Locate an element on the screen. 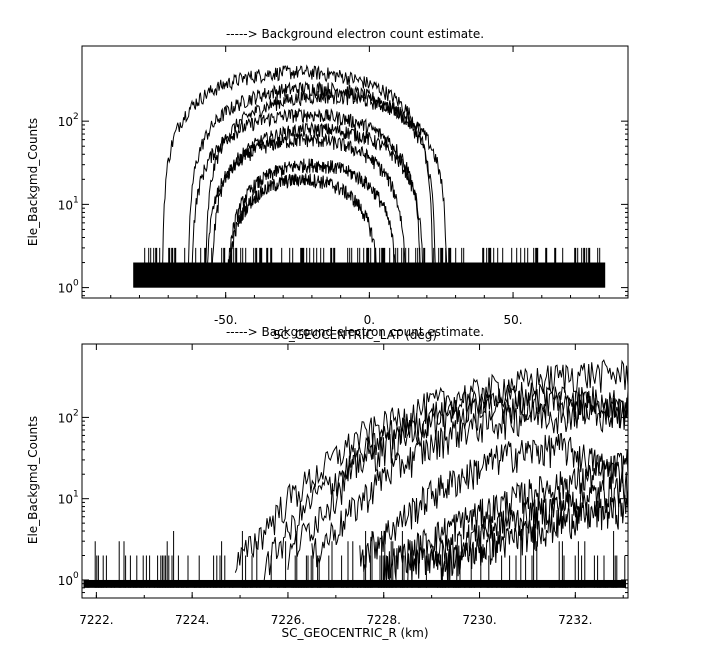 The image size is (724, 656). x-tick-label: 7224. is located at coordinates (192, 620).